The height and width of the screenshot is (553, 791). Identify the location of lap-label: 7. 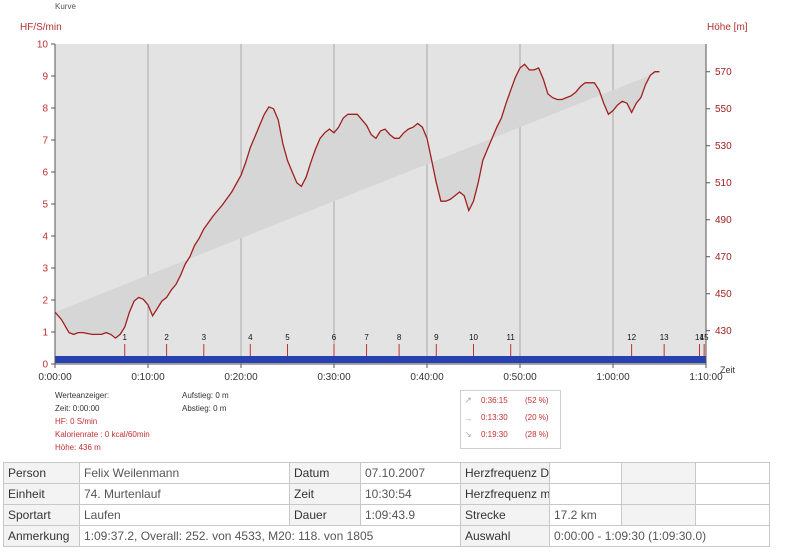
(366, 337).